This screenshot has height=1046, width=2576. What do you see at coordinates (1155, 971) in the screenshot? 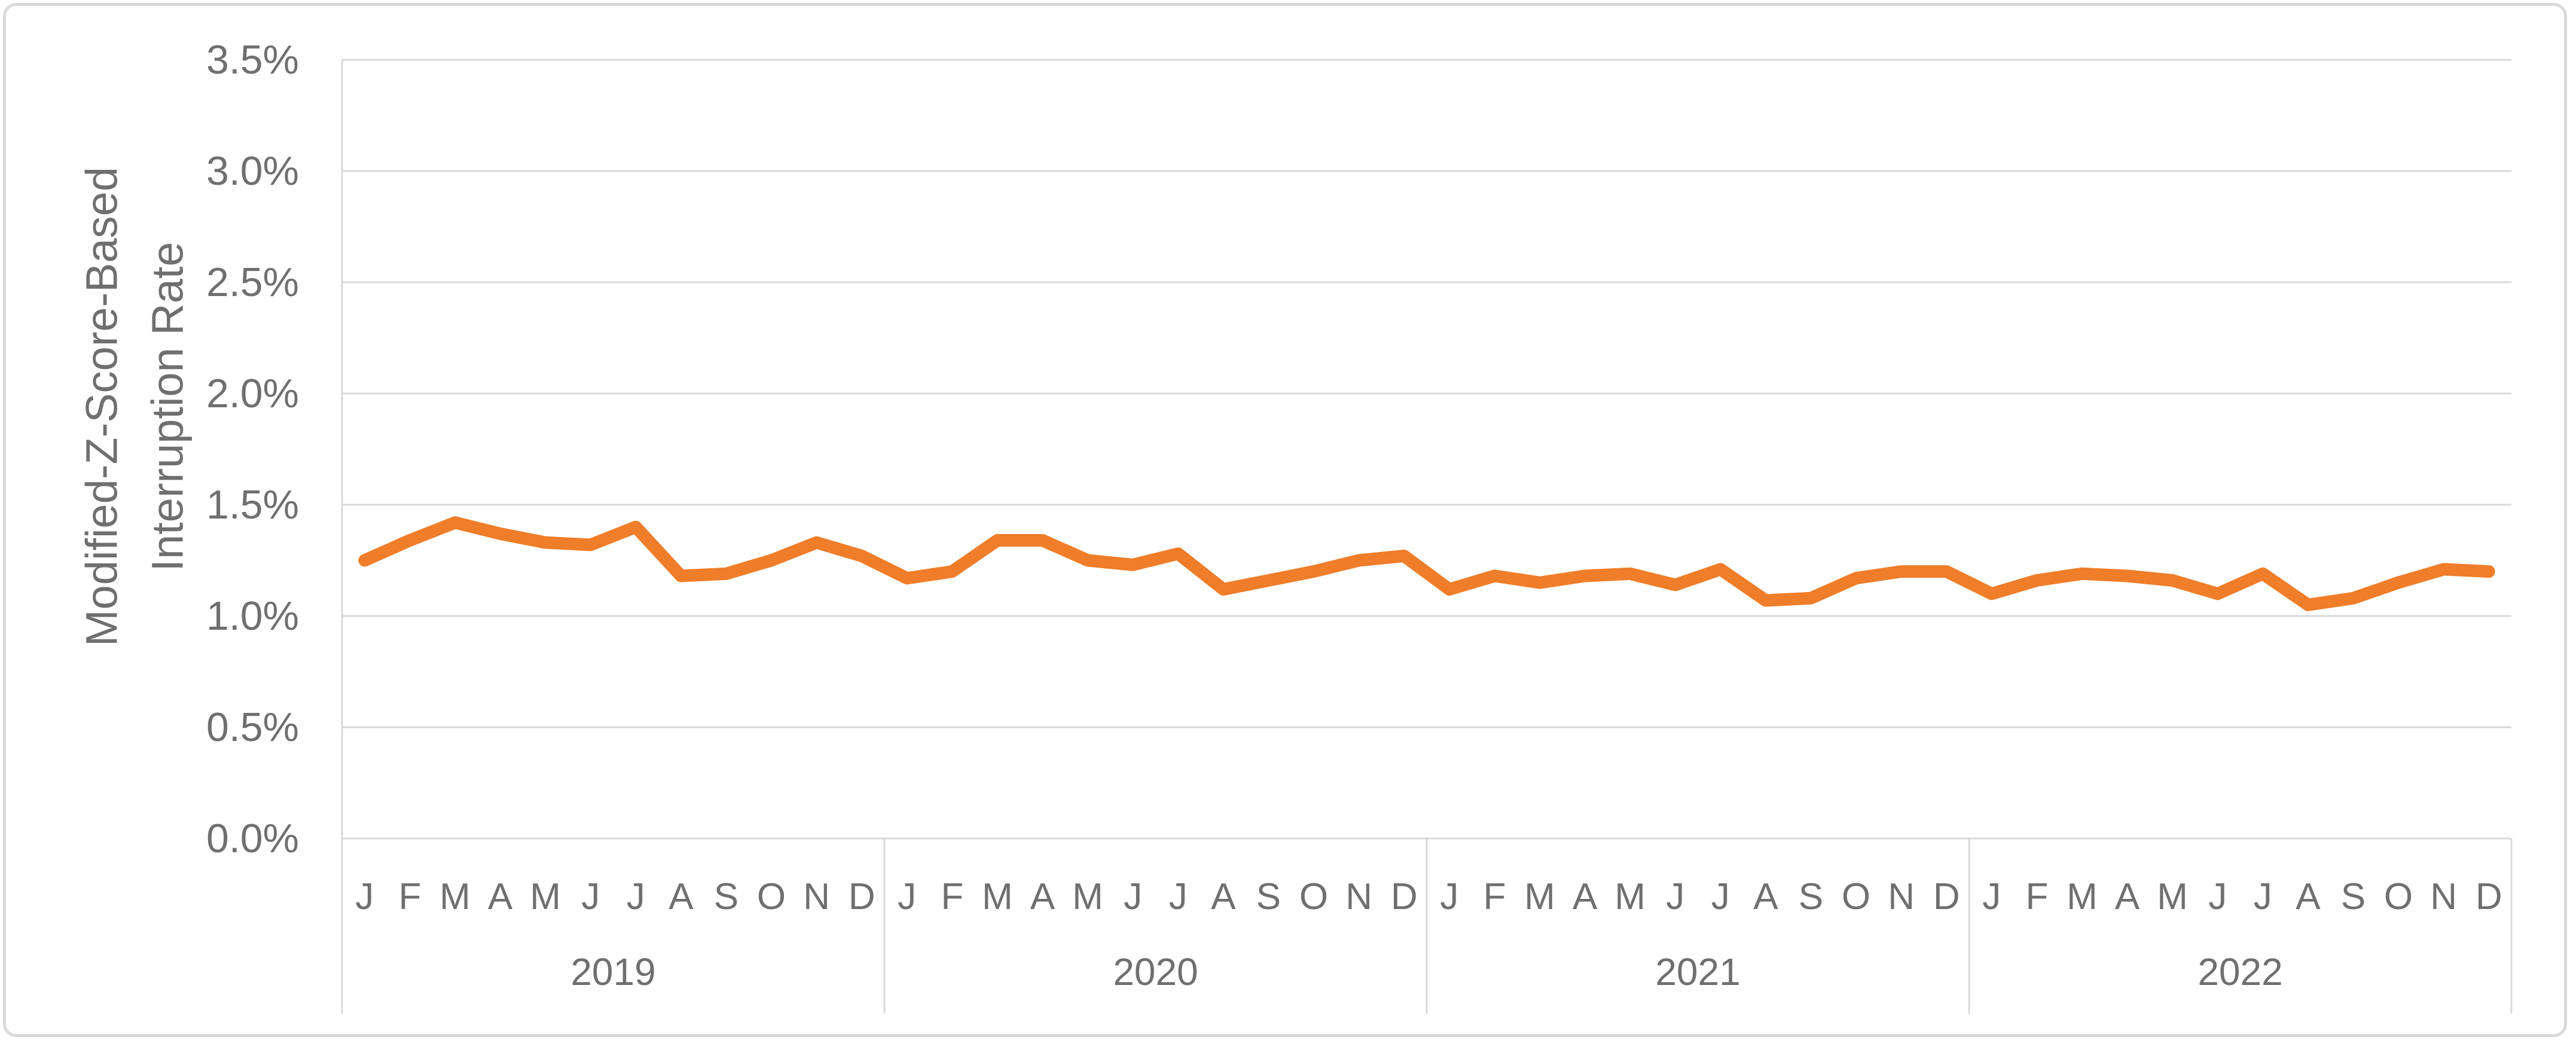
I see `x-tick-year: 2020` at bounding box center [1155, 971].